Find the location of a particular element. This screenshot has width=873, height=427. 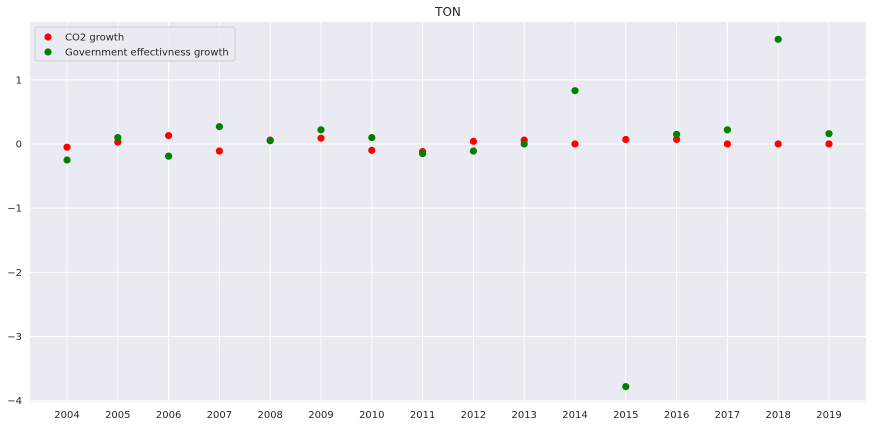

legend-label: CO2 growth is located at coordinates (94, 38).